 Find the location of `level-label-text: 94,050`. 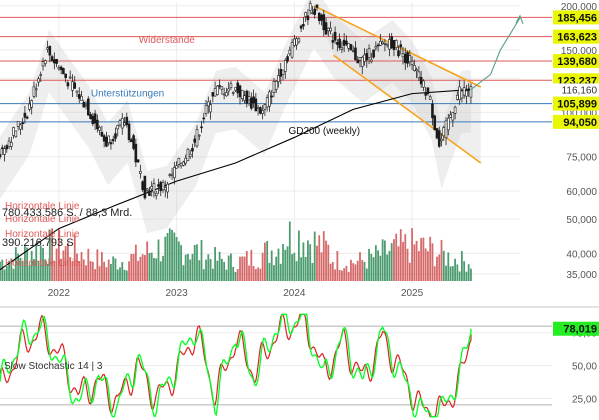

level-label-text: 94,050 is located at coordinates (580, 123).